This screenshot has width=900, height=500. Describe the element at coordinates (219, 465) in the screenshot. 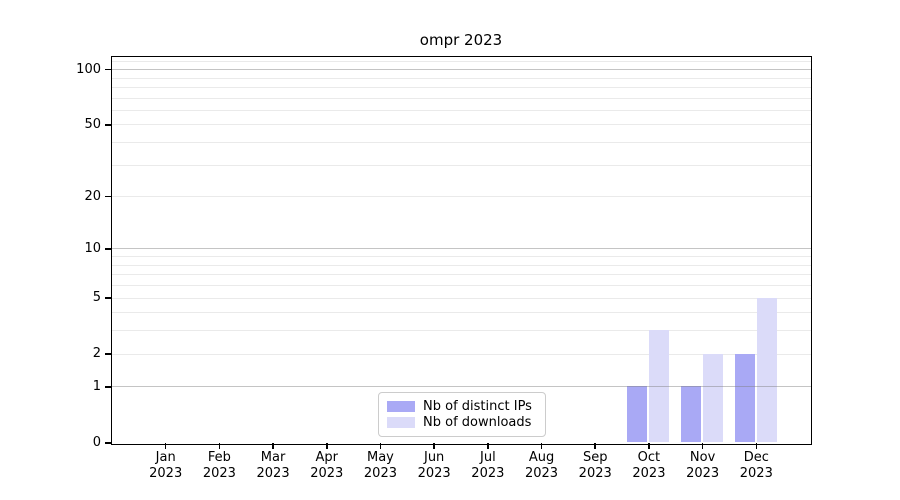

I see `x-tick-label: Feb 2023` at that location.